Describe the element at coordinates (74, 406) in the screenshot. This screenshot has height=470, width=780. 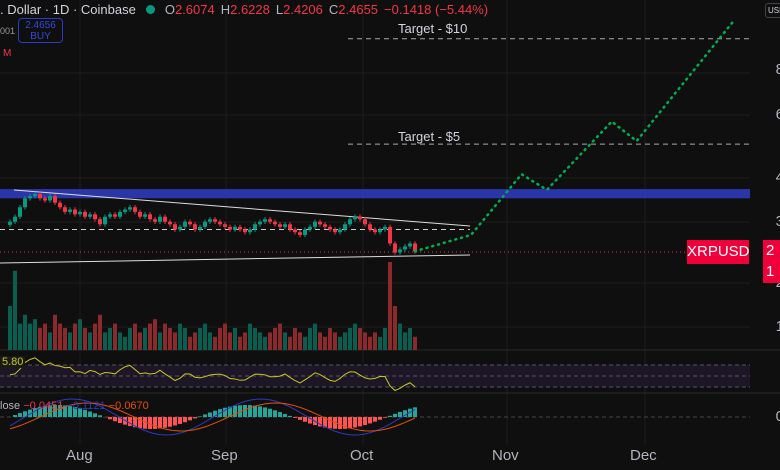
I see `macd-legend: lose −0.0451 −0.1121 −0.0670` at that location.